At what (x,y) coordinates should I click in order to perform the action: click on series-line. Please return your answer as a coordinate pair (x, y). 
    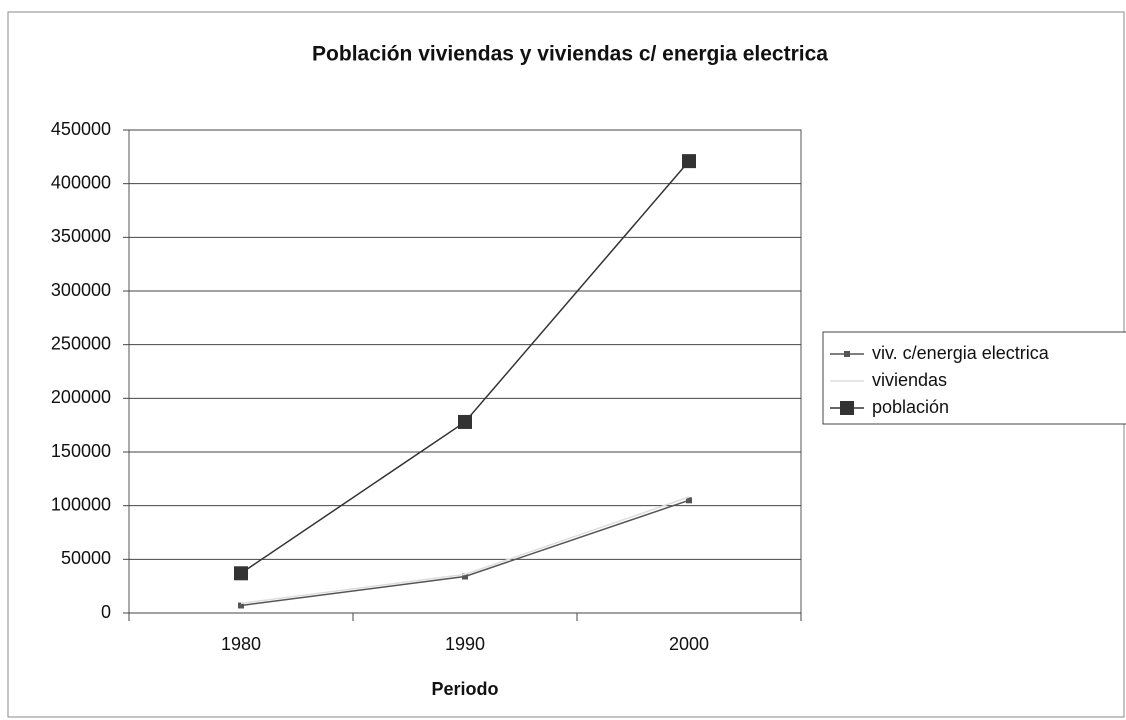
    Looking at the image, I should click on (465, 550).